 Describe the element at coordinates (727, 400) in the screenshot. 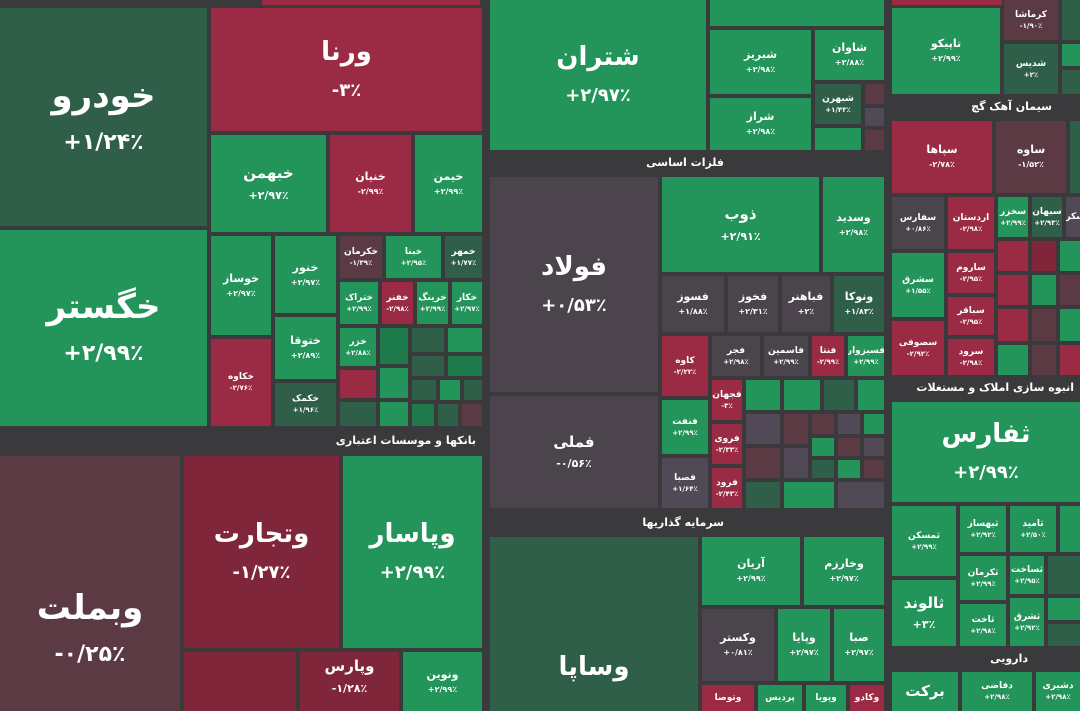

I see `tile-fajehan: فجهان -۳٪` at that location.